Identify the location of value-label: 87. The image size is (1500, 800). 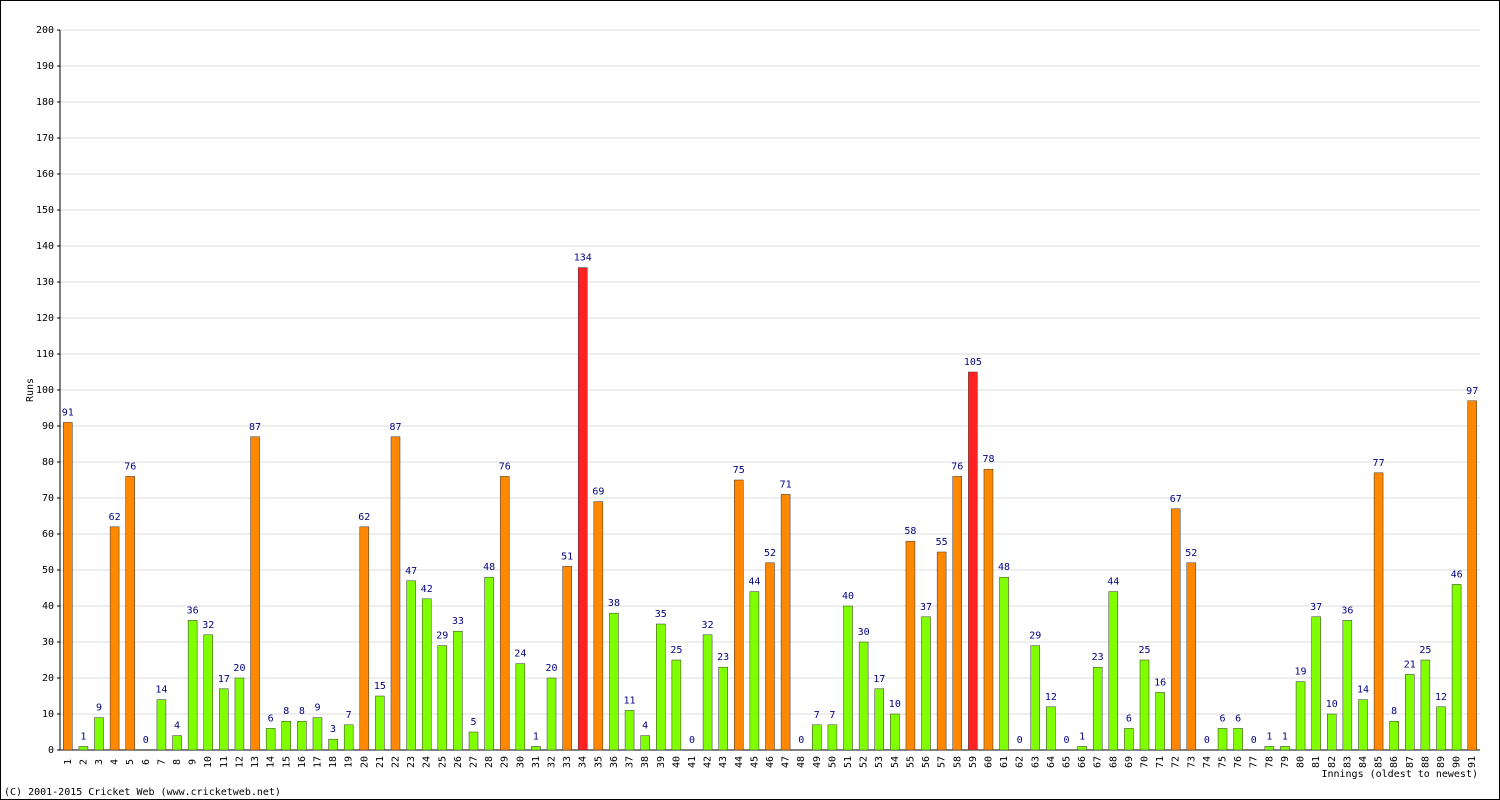
(255, 427).